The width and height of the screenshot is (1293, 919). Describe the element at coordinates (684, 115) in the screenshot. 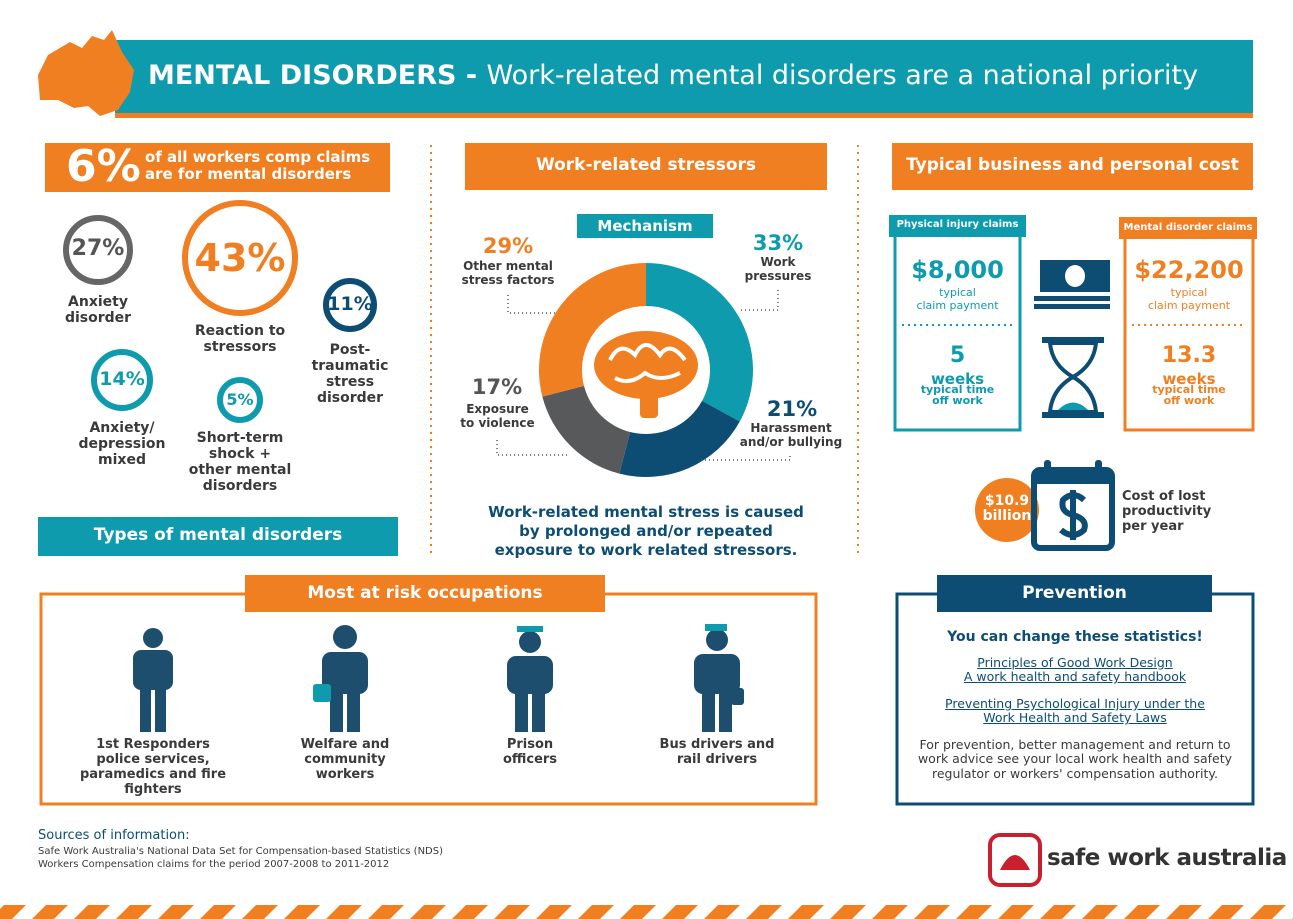

I see `header-strip` at that location.